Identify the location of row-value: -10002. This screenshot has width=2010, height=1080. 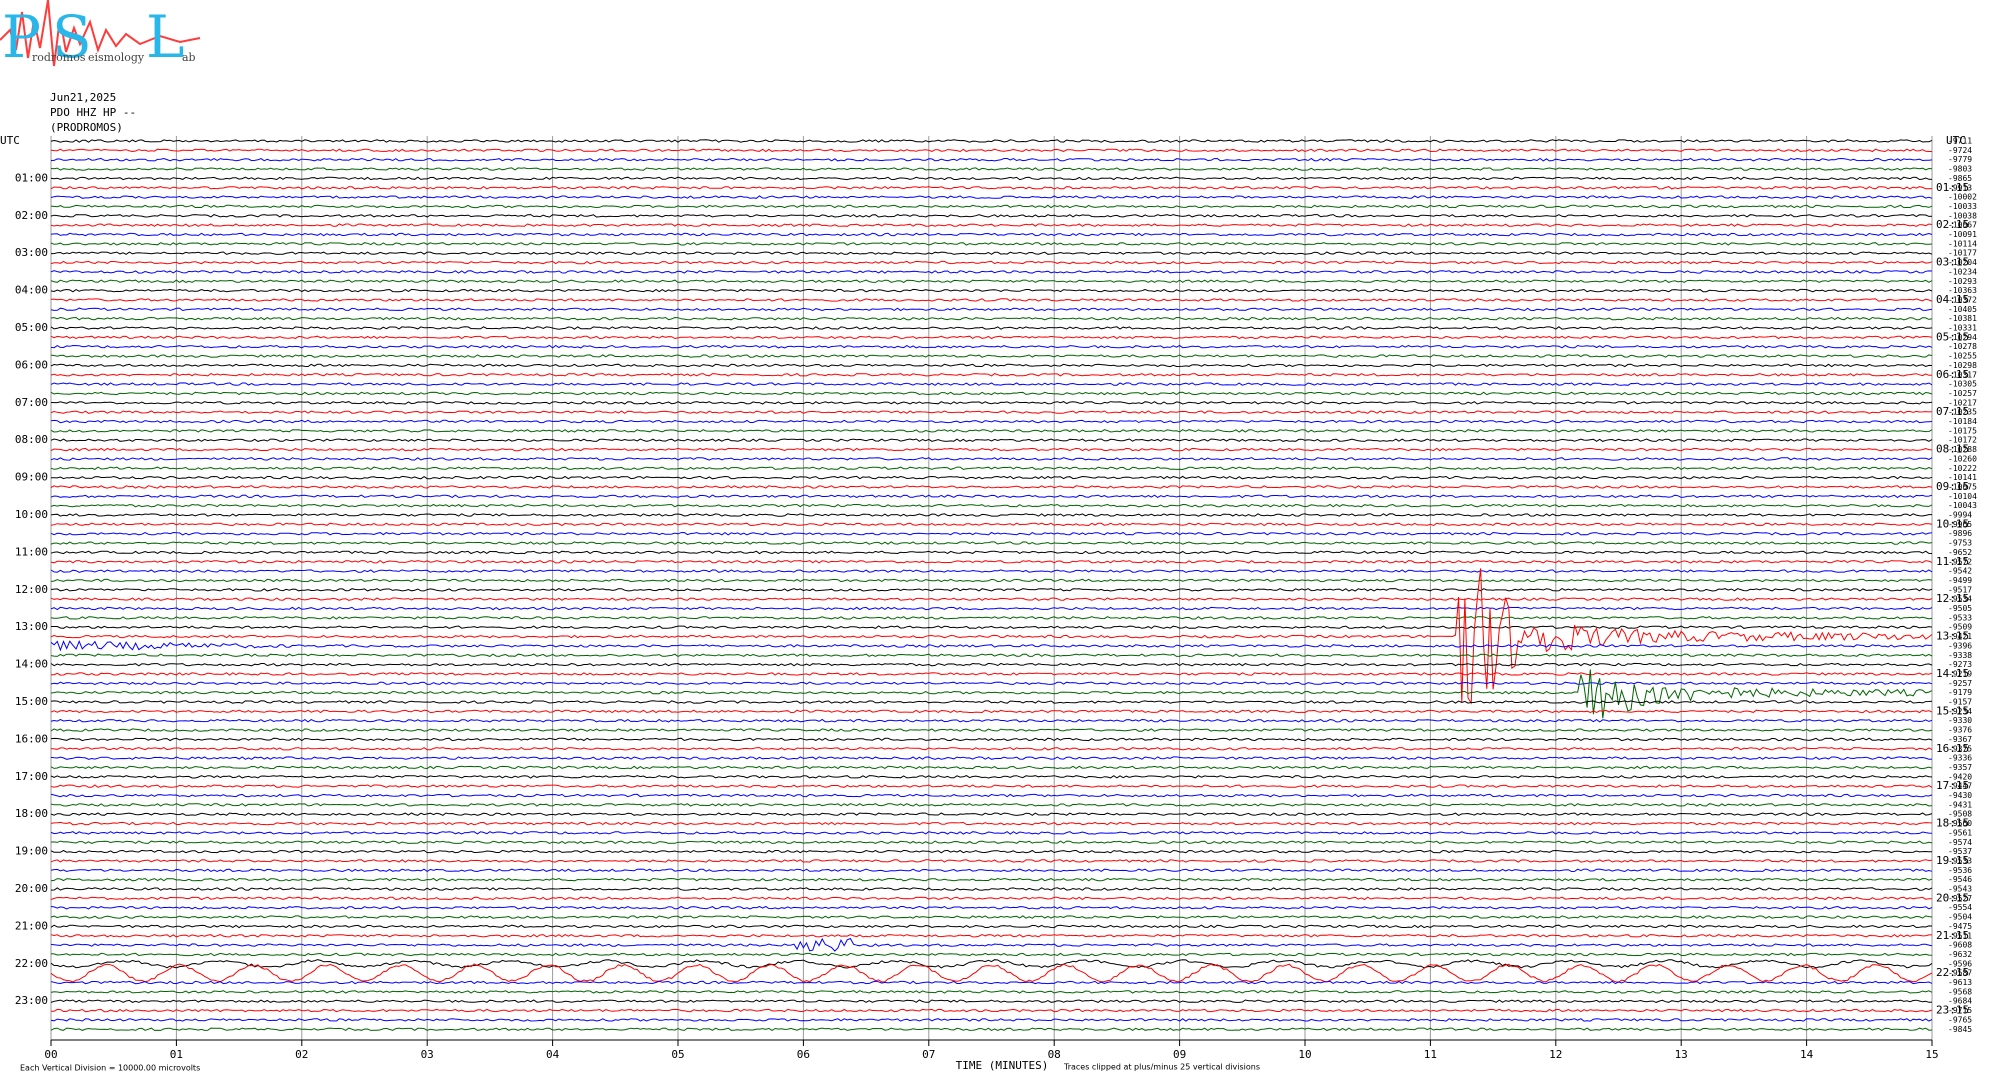
(1962, 197).